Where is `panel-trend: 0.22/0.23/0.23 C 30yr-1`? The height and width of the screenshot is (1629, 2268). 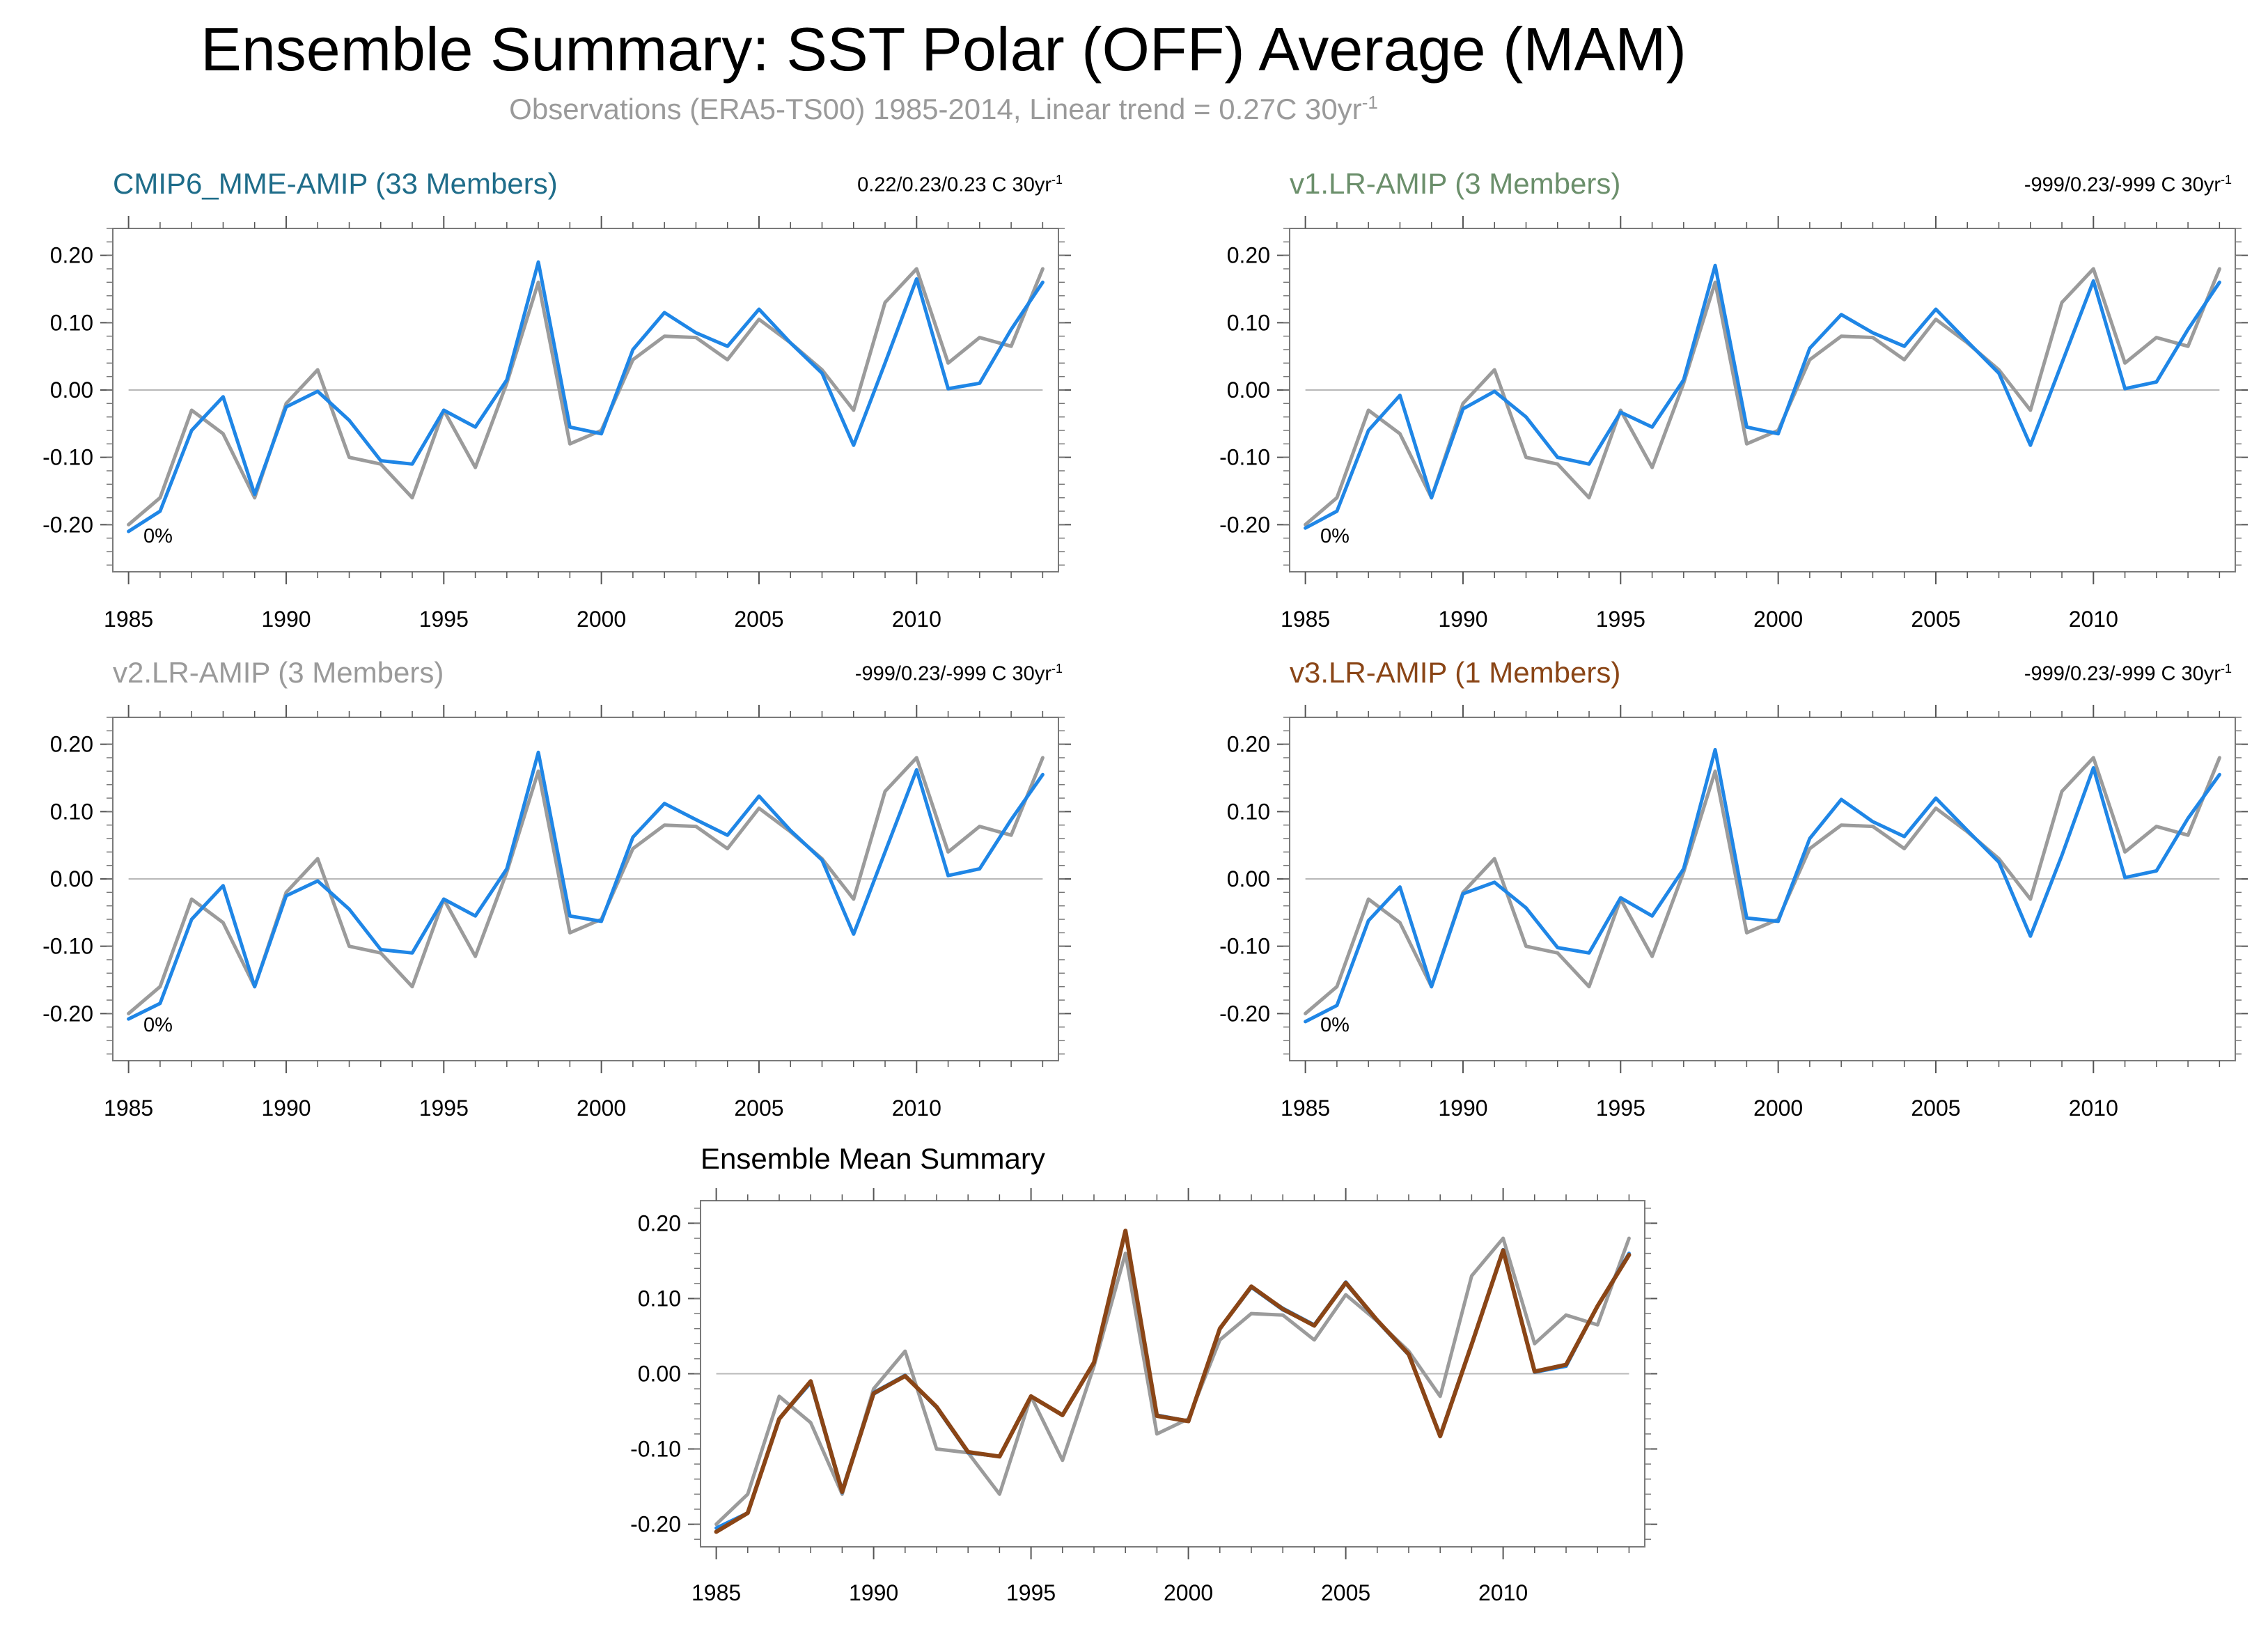 panel-trend: 0.22/0.23/0.23 C 30yr-1 is located at coordinates (960, 185).